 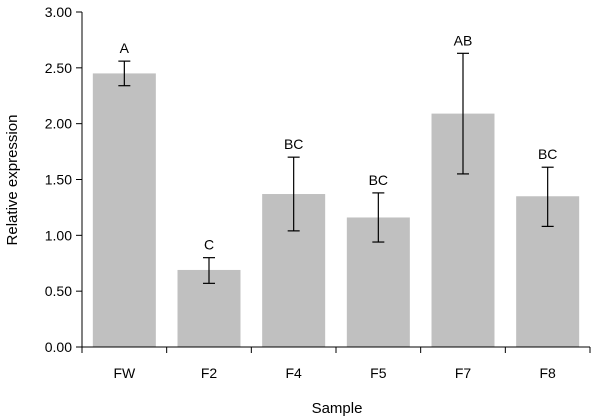 What do you see at coordinates (547, 373) in the screenshot?
I see `x-tick-label-f8: F8` at bounding box center [547, 373].